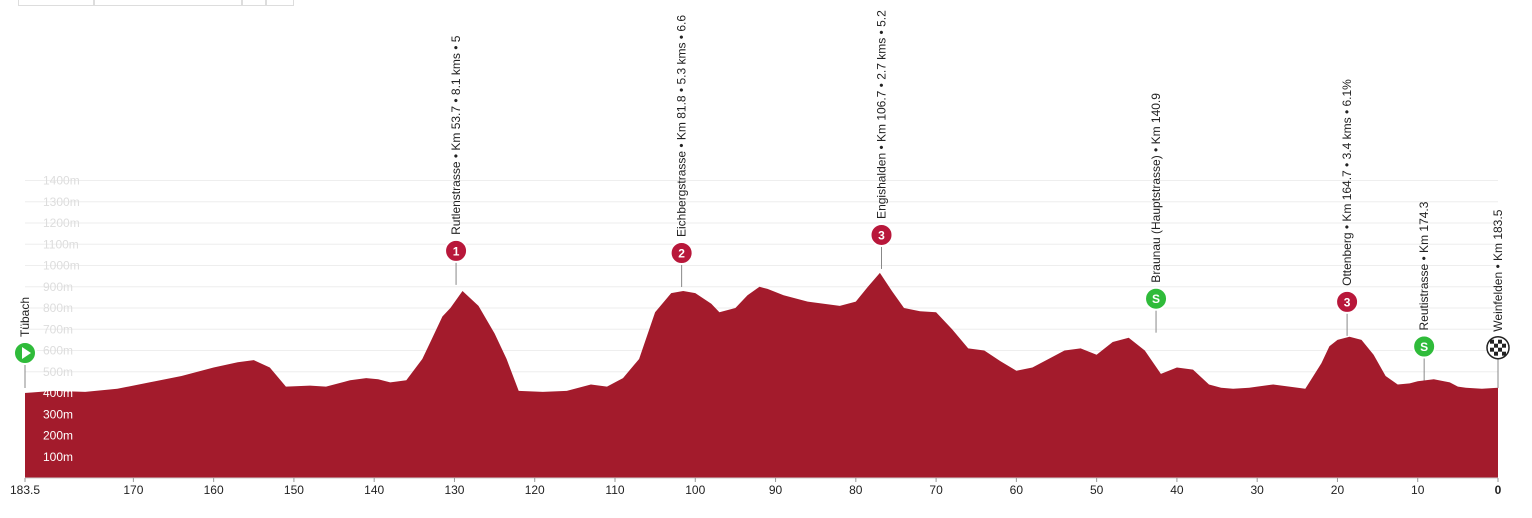 This screenshot has height=518, width=1532. What do you see at coordinates (25, 317) in the screenshot?
I see `marker-label: Tübach` at bounding box center [25, 317].